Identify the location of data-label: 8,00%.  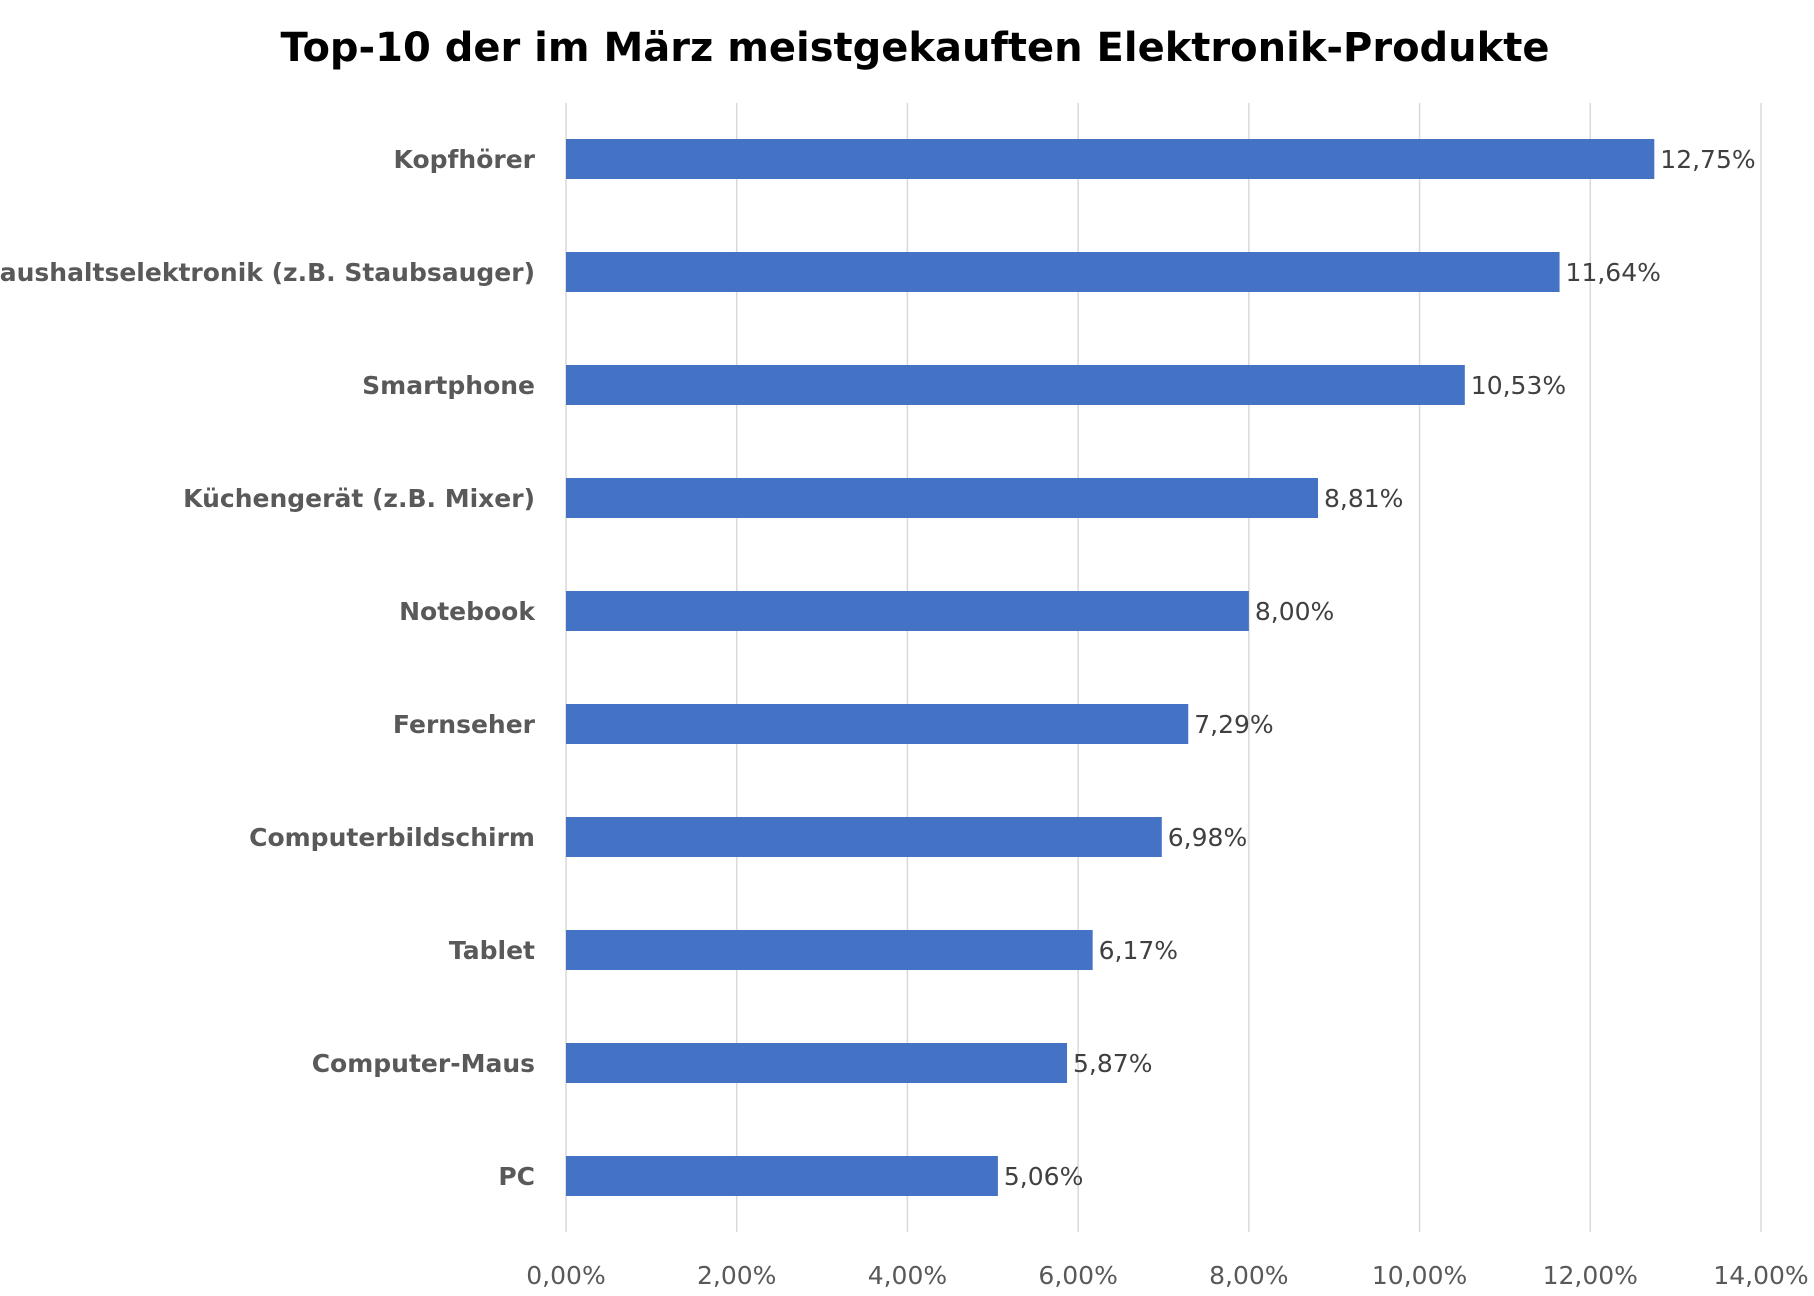
(1294, 611).